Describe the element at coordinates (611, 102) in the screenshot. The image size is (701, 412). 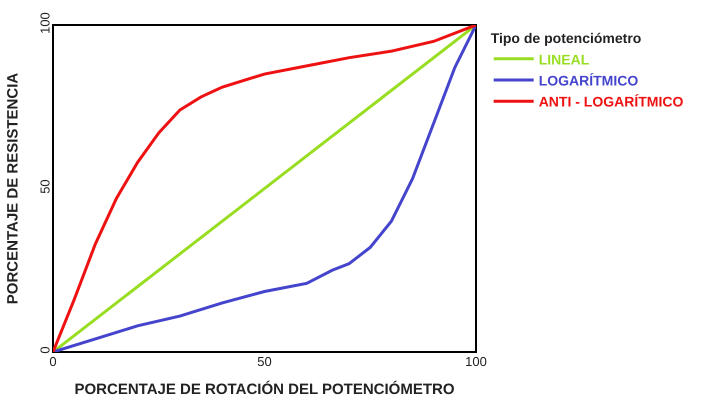
I see `legend-label: ANTI - LOGARÍTMICO` at that location.